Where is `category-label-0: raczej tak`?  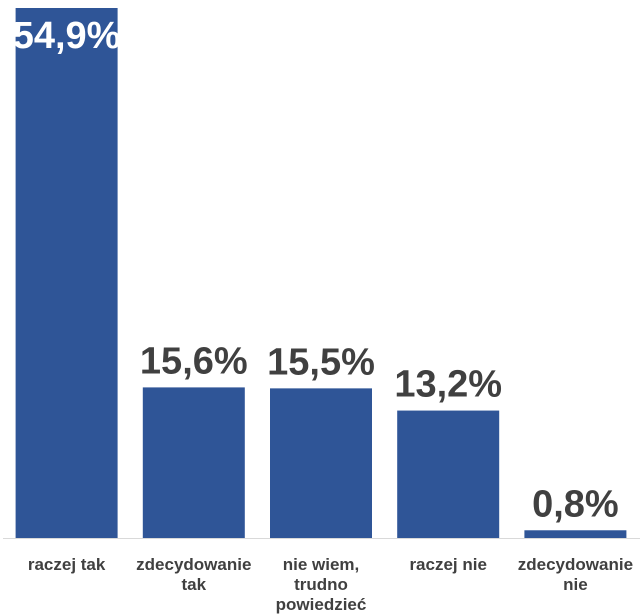 category-label-0: raczej tak is located at coordinates (67, 564).